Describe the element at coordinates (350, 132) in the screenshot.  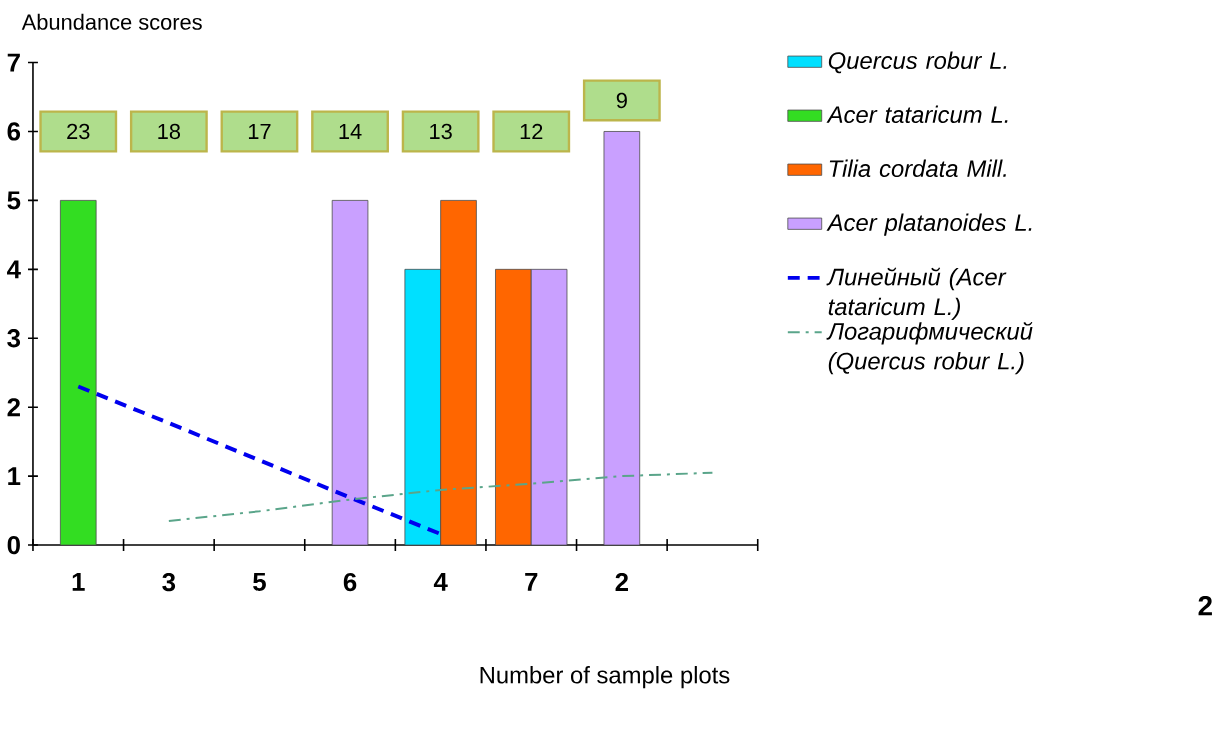
I see `annotation: 14` at that location.